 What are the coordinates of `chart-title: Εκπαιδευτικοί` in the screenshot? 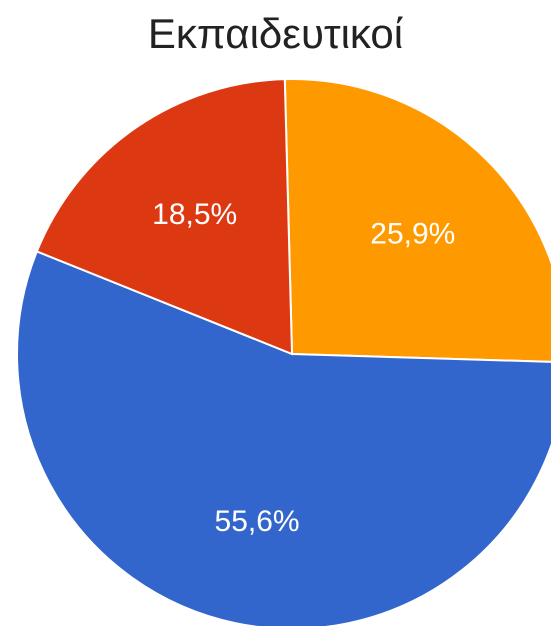 It's located at (275, 33).